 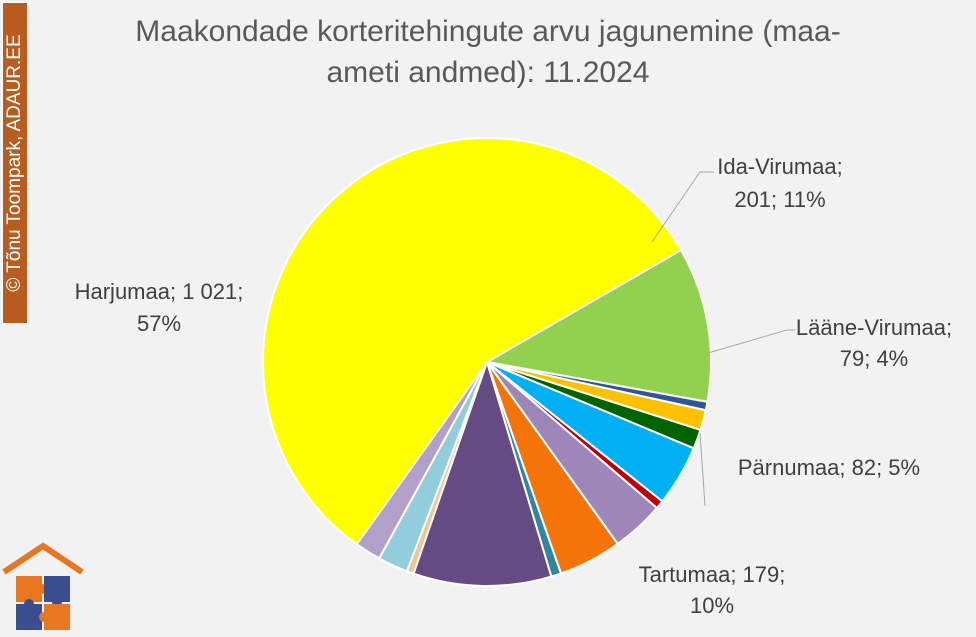 I want to click on data-label-parnumaa: Pärnumaa; 82; 5%, so click(x=829, y=467).